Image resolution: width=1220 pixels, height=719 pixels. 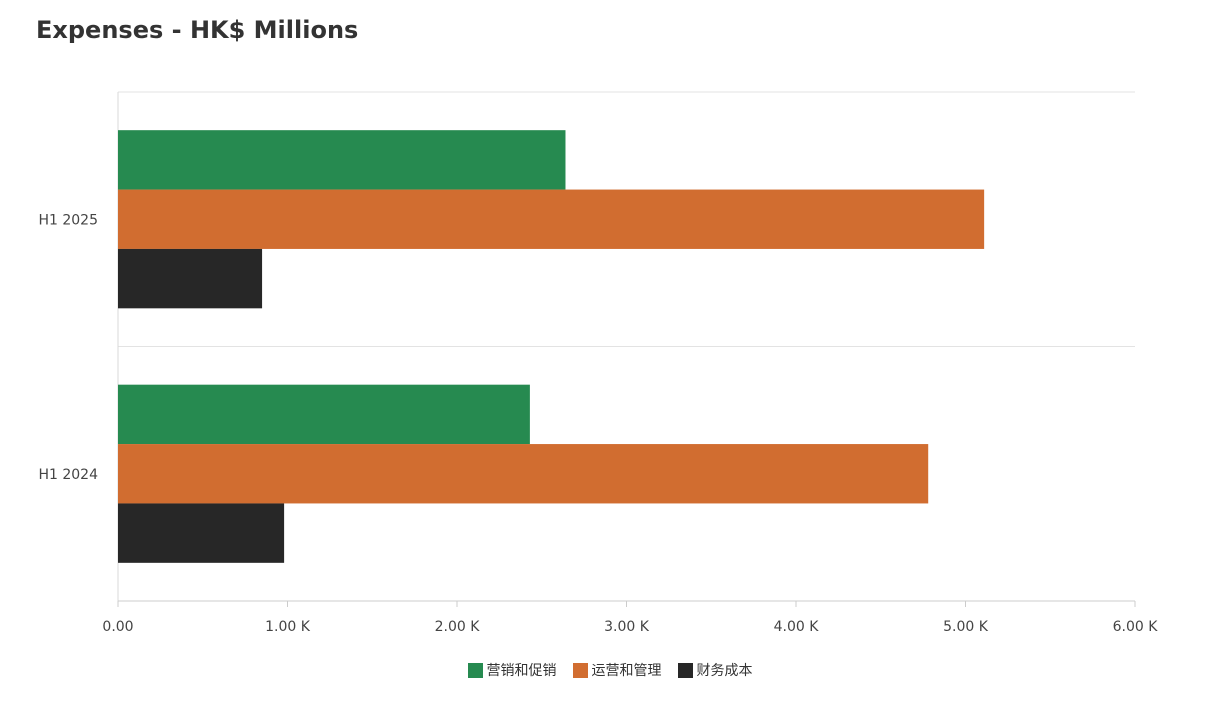 I want to click on legend-label: 营销和促销, so click(x=521, y=671).